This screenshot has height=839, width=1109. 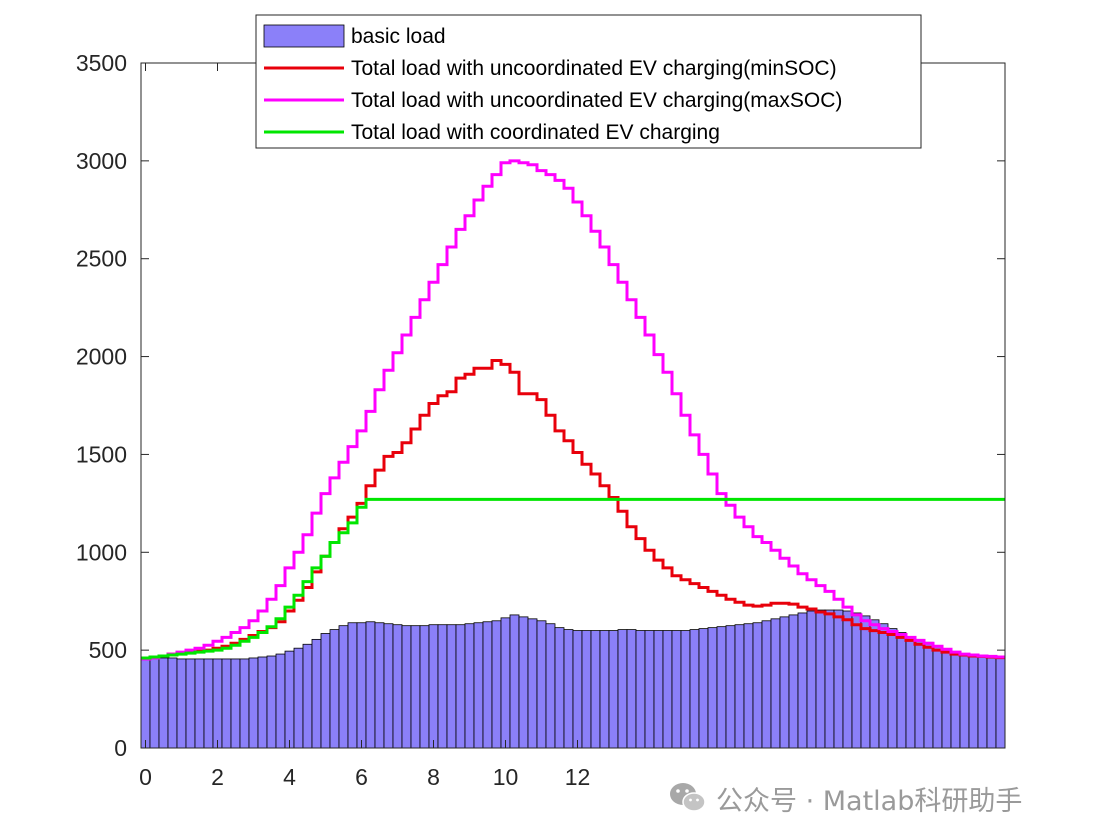 I want to click on y-tick-label: 0, so click(x=120, y=748).